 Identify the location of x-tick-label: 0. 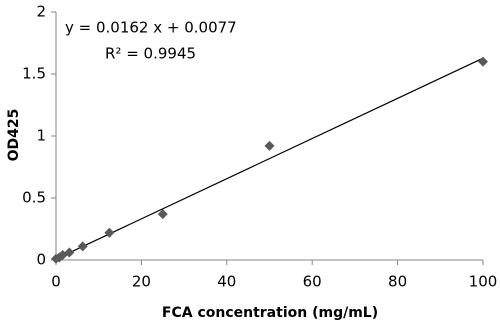
(56, 282).